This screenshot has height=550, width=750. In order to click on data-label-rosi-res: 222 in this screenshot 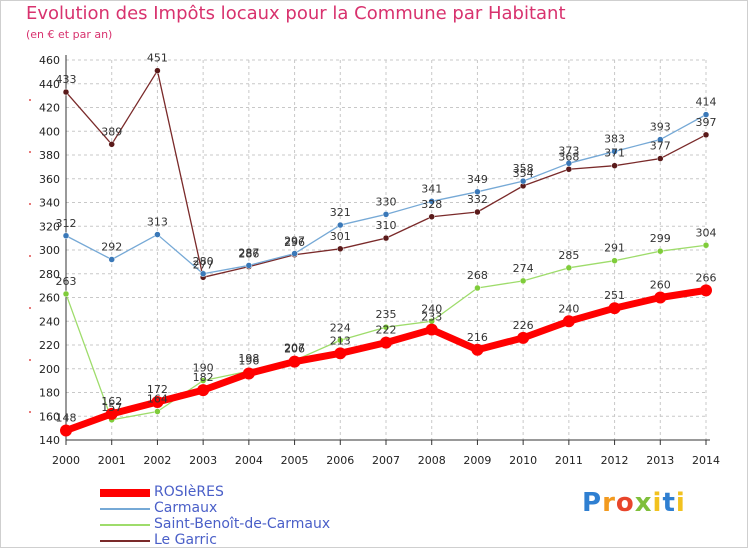, I will do `click(386, 330)`.